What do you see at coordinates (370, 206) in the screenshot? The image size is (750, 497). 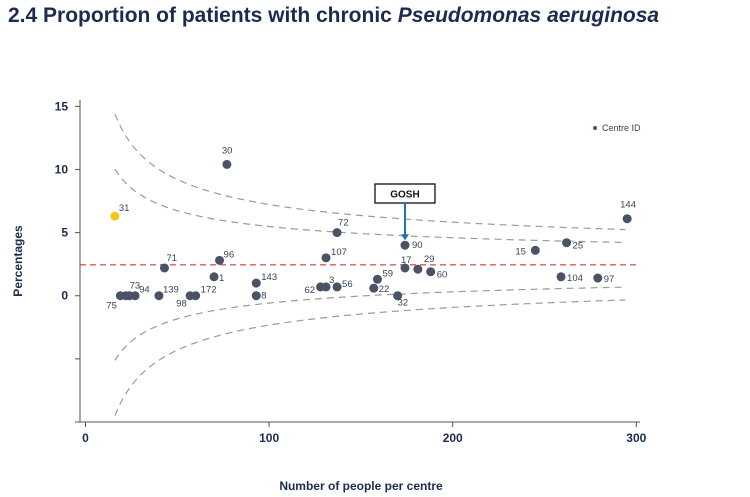 I see `upper-inner-limit` at bounding box center [370, 206].